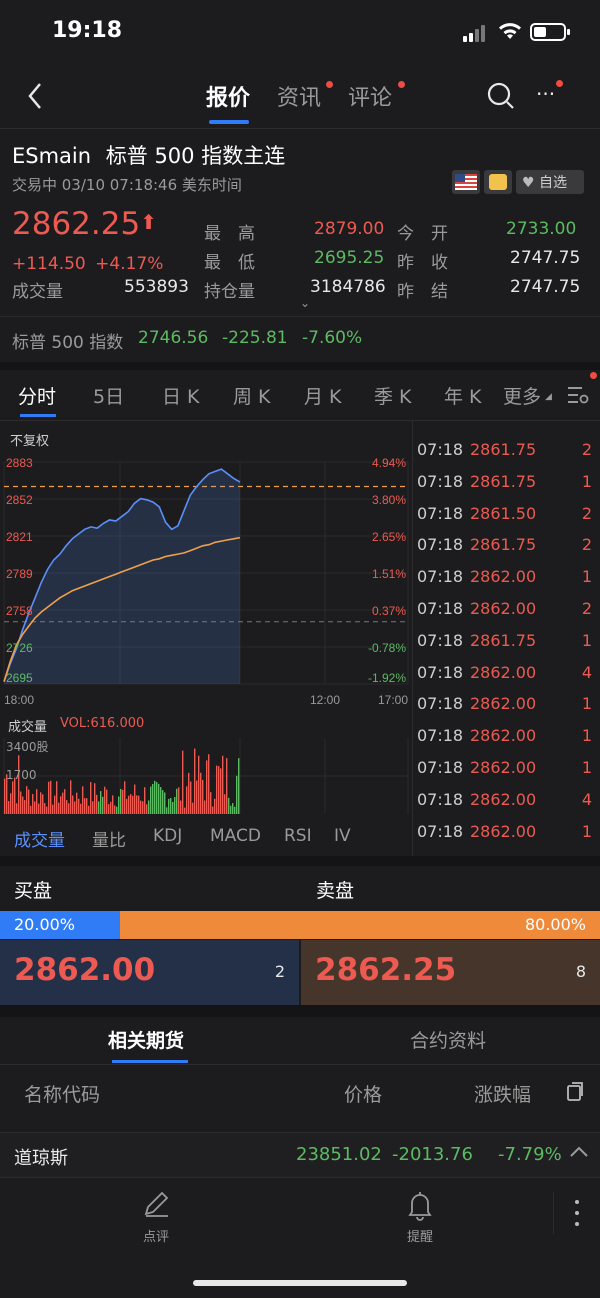 This screenshot has height=1298, width=600. I want to click on back-button, so click(39, 96).